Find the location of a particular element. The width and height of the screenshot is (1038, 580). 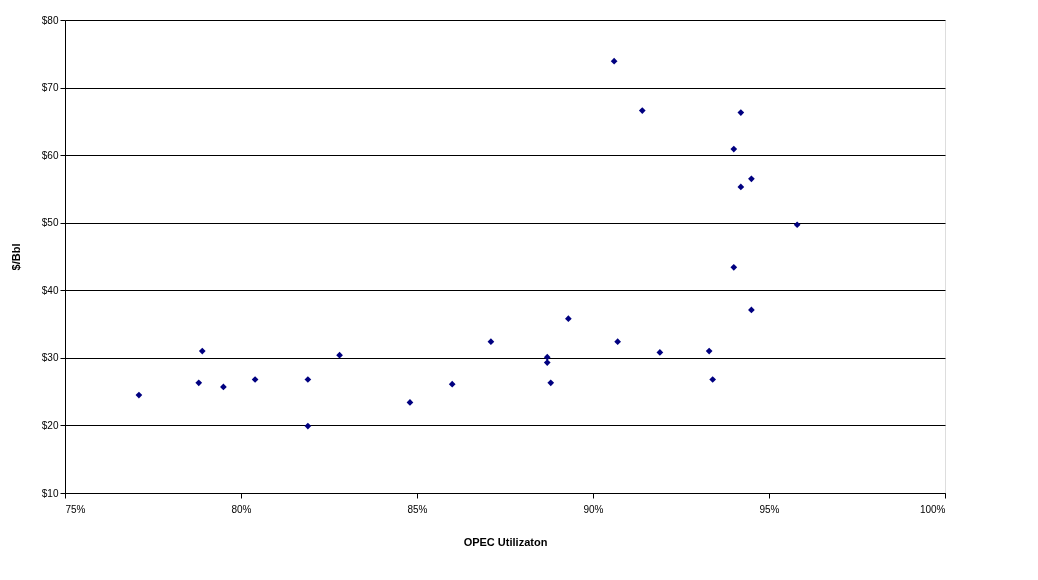

x-tick-label: 100% is located at coordinates (932, 509).